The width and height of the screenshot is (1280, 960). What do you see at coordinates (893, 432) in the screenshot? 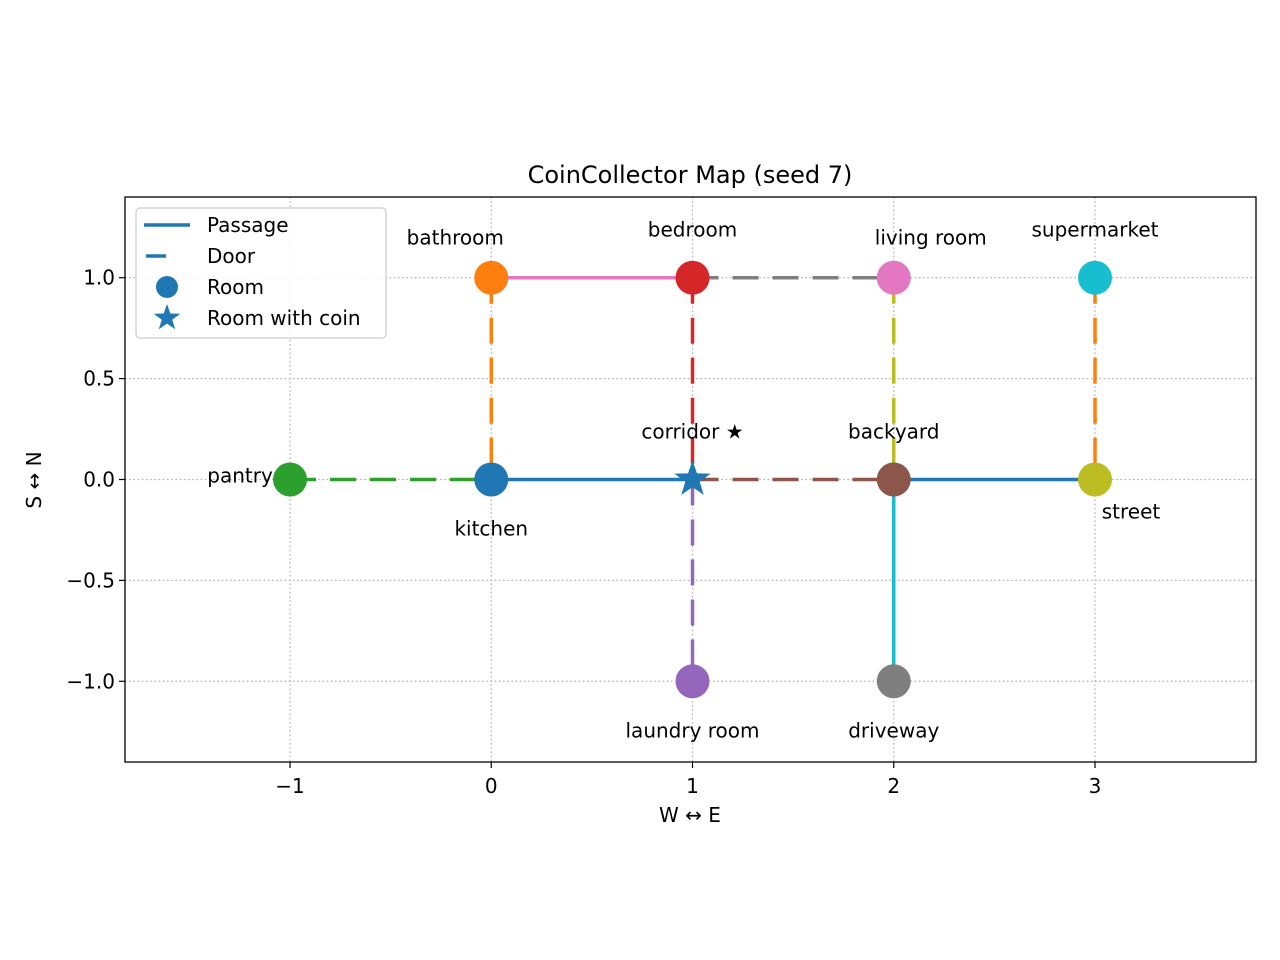
I see `room-label-backyard: backyard` at bounding box center [893, 432].